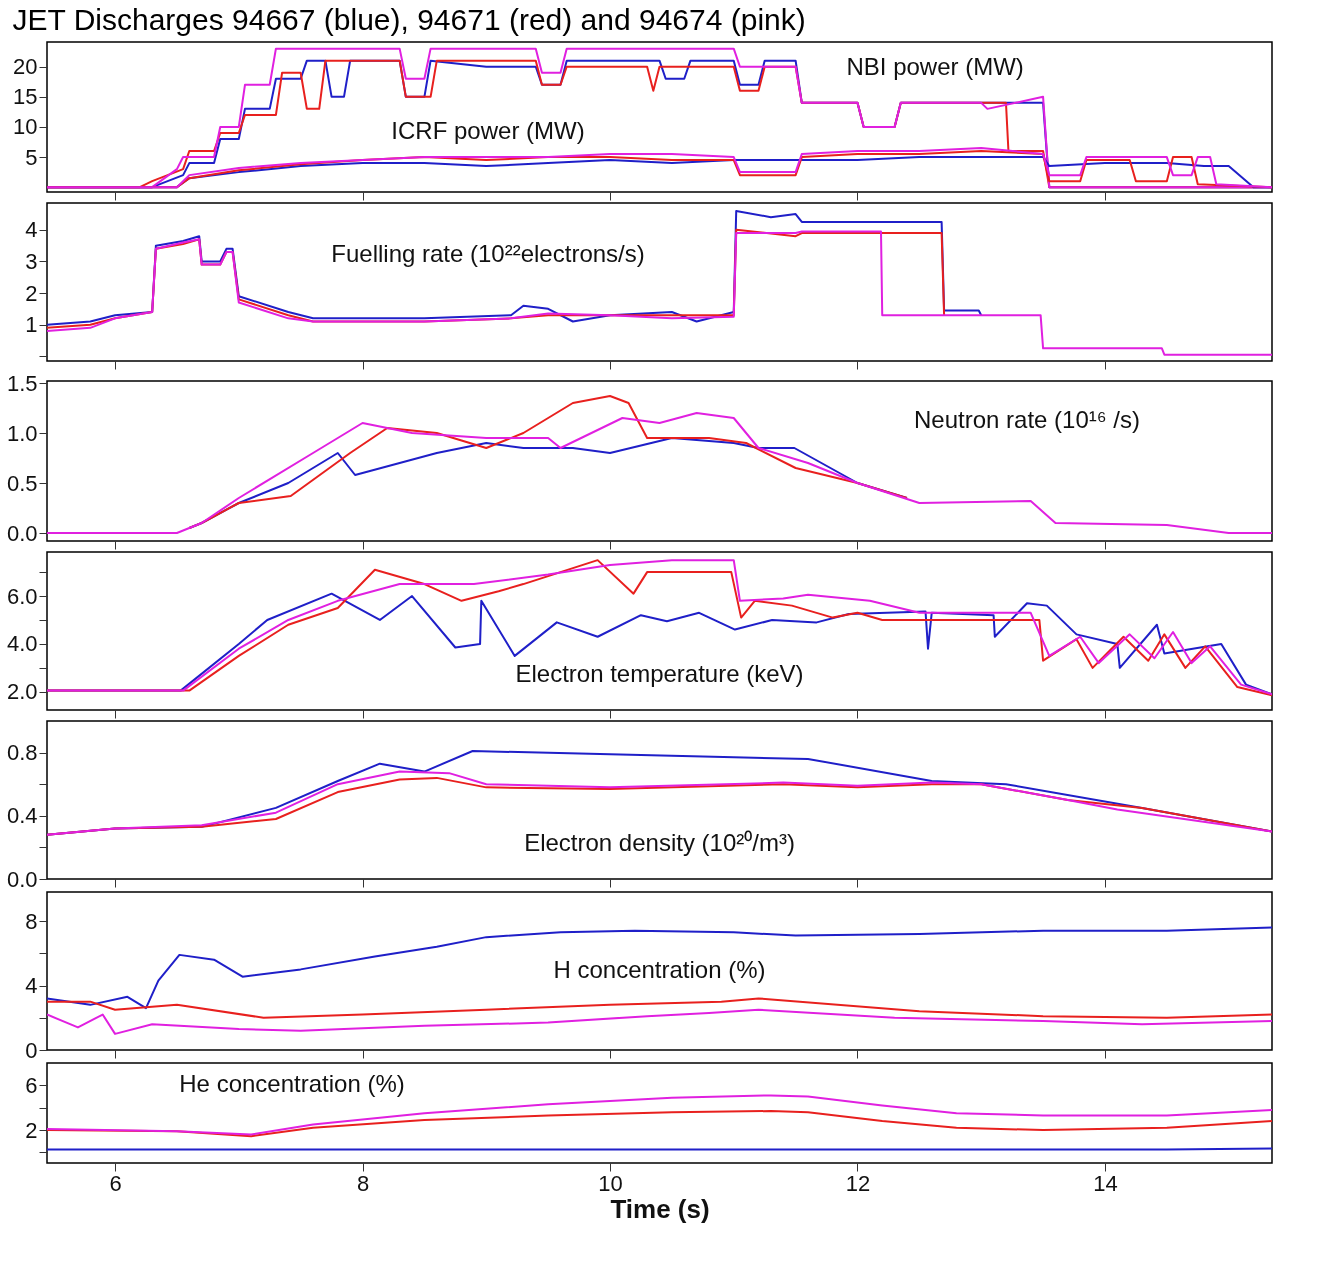 This screenshot has width=1343, height=1278. I want to click on y-tick-label: 20, so click(25, 67).